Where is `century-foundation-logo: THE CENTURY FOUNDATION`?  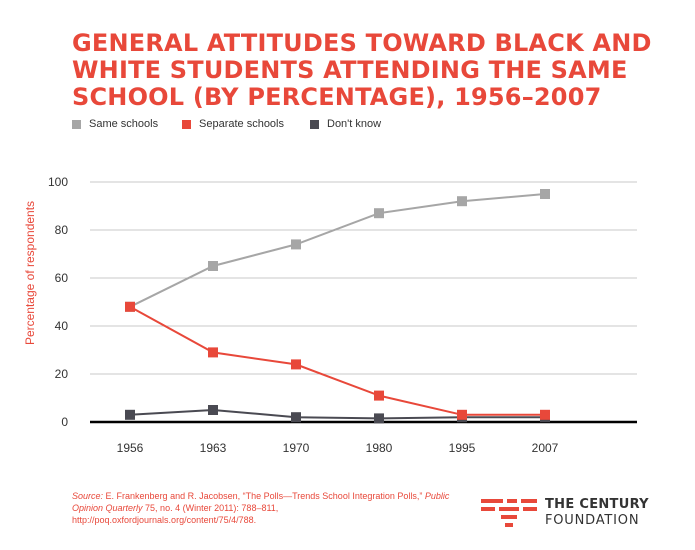 century-foundation-logo: THE CENTURY FOUNDATION is located at coordinates (581, 515).